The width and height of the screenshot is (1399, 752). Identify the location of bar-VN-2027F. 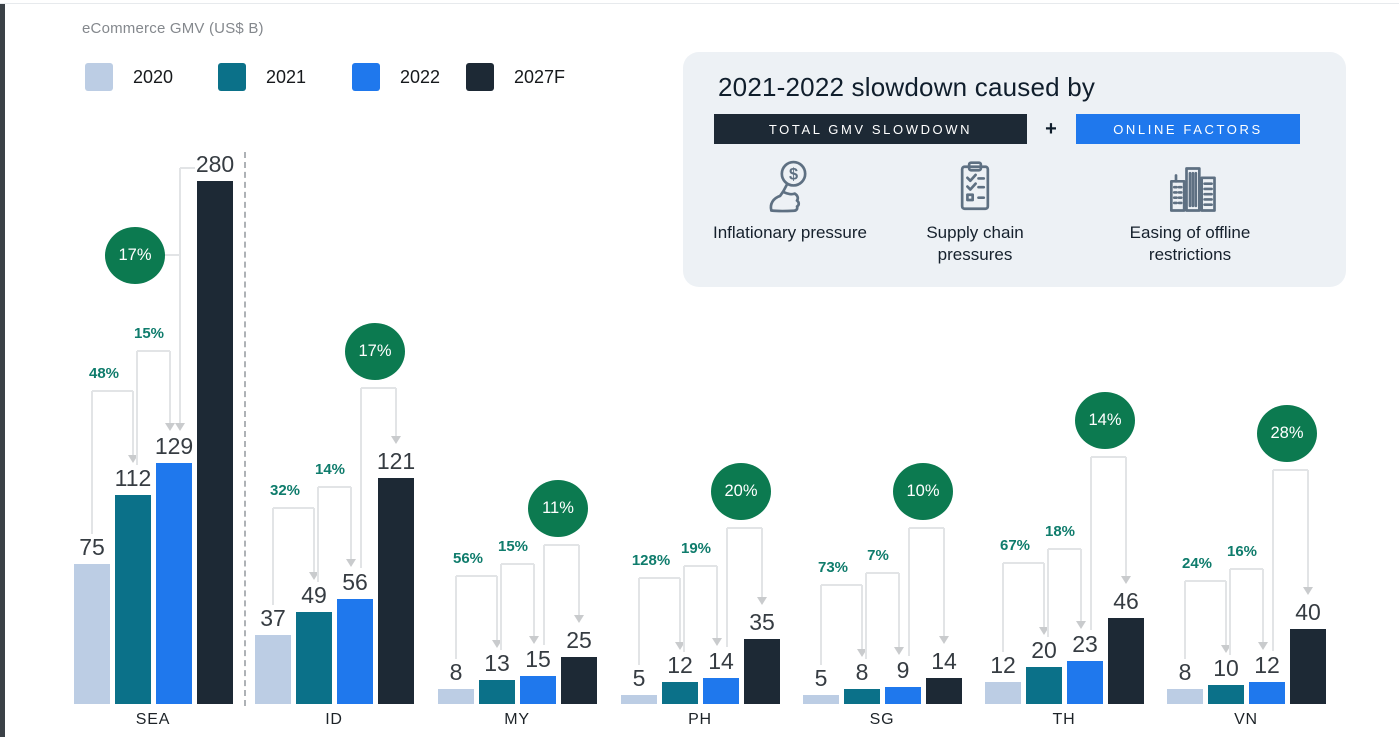
(1308, 666).